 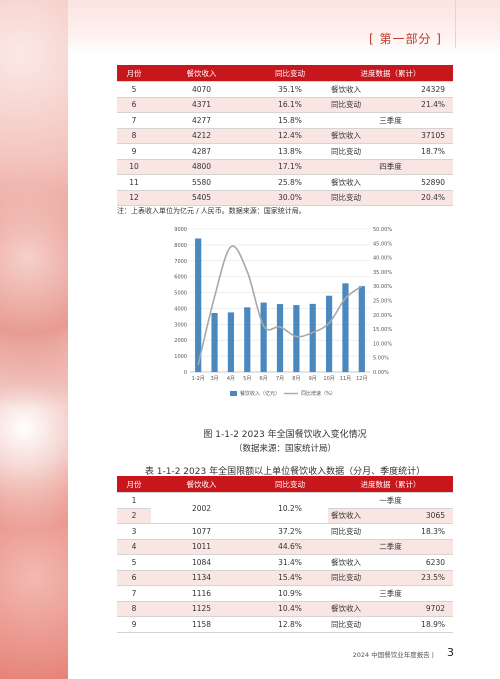 I want to click on page-number: 3, so click(x=450, y=652).